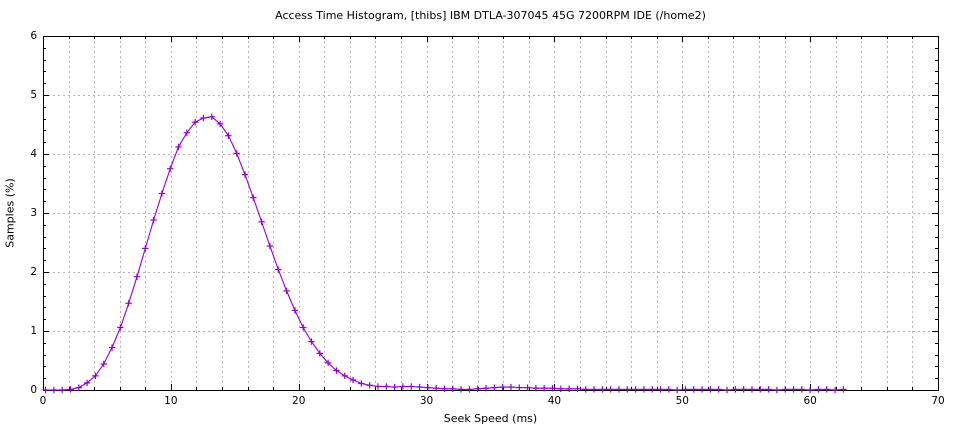 Image resolution: width=960 pixels, height=432 pixels. What do you see at coordinates (43, 401) in the screenshot?
I see `x-tick-label: 0` at bounding box center [43, 401].